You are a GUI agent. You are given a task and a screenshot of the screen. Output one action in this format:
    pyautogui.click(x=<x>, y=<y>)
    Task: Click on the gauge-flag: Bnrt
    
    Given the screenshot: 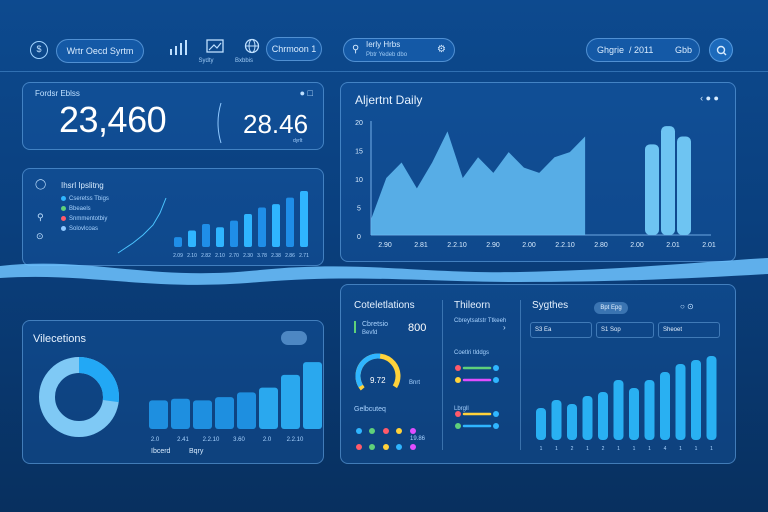 What is the action you would take?
    pyautogui.click(x=415, y=383)
    